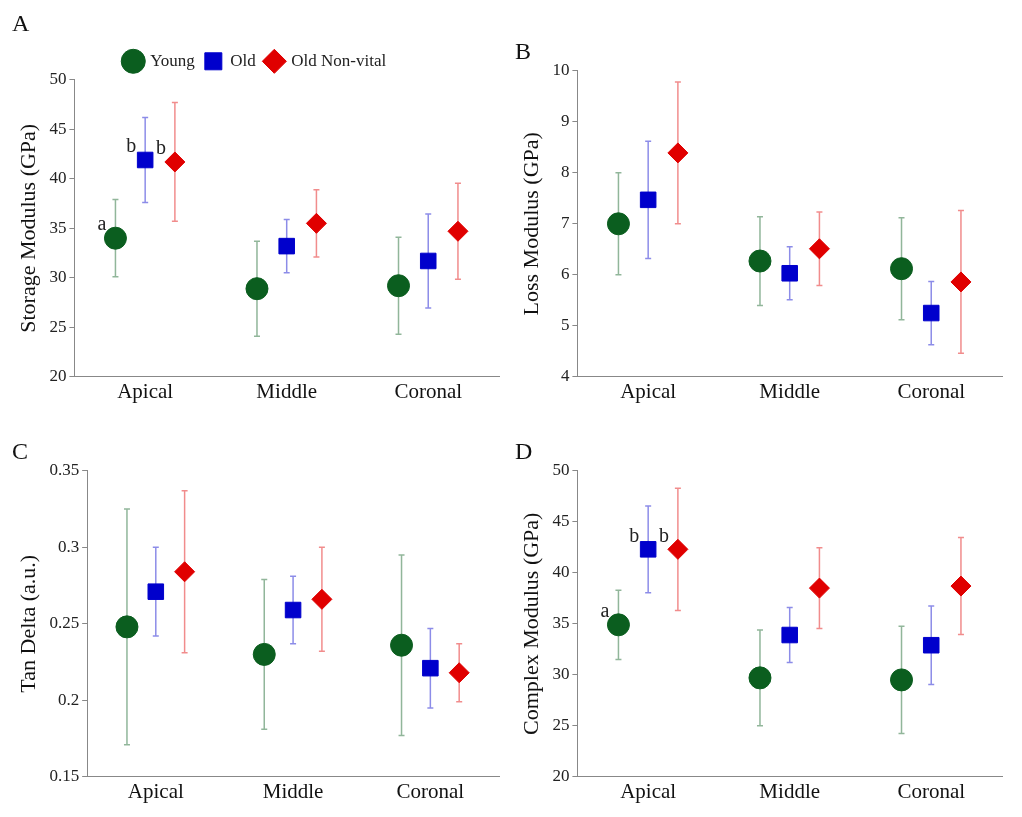 This screenshot has width=1022, height=817. I want to click on chart-title: D, so click(524, 450).